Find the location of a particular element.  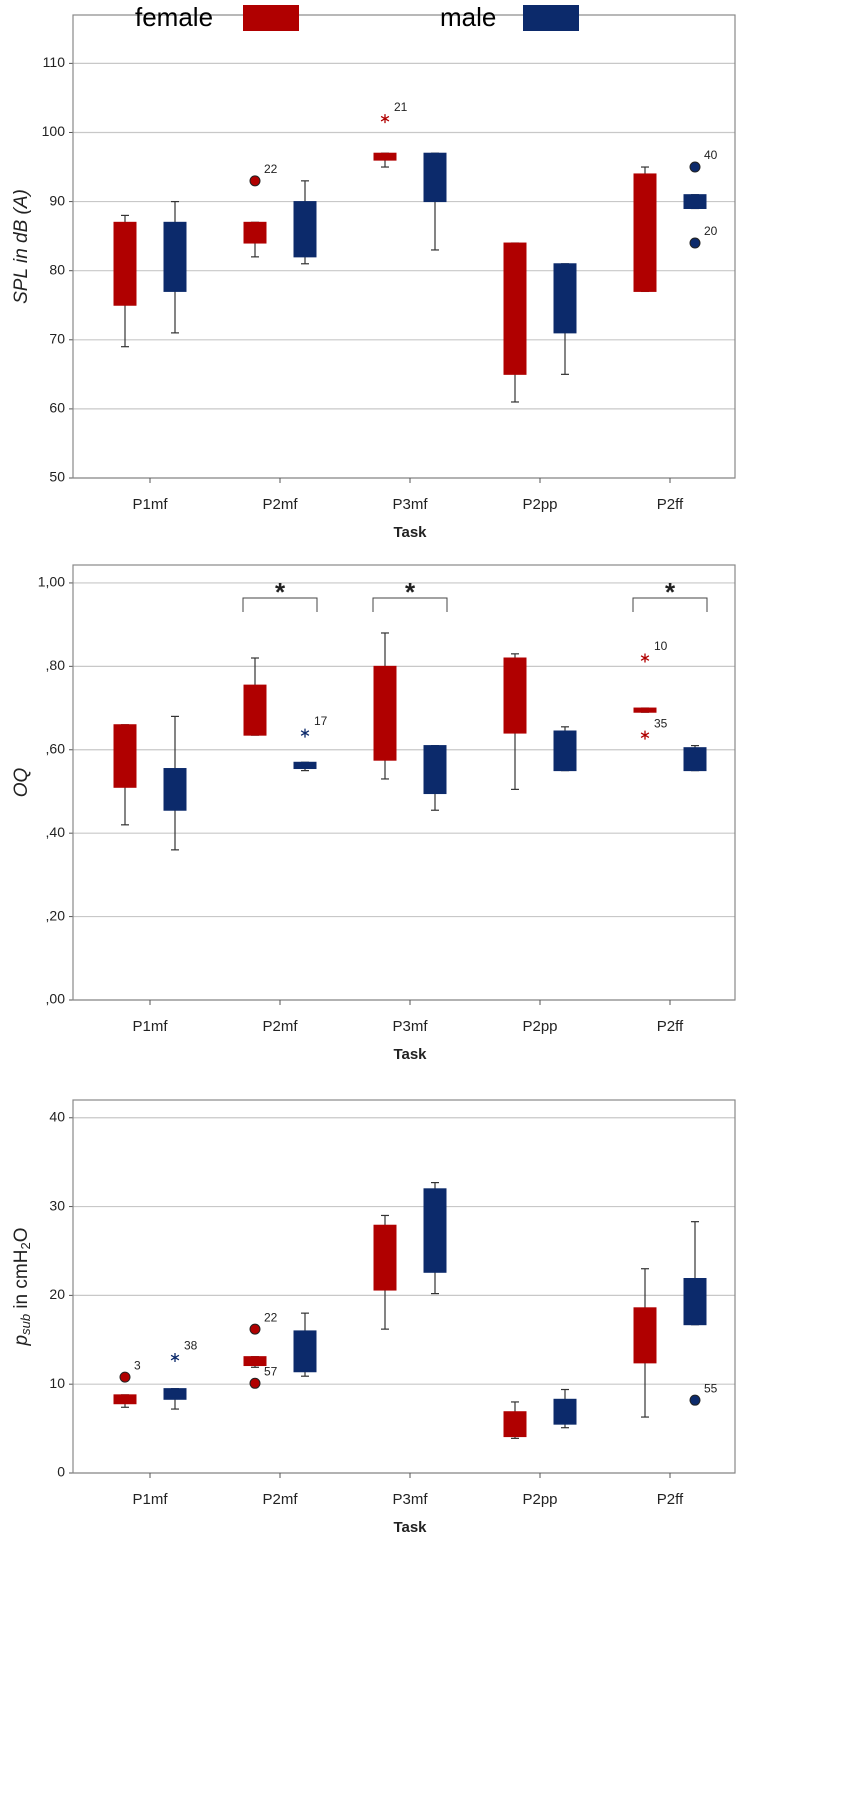

y-tick-label: 60 is located at coordinates (57, 408).